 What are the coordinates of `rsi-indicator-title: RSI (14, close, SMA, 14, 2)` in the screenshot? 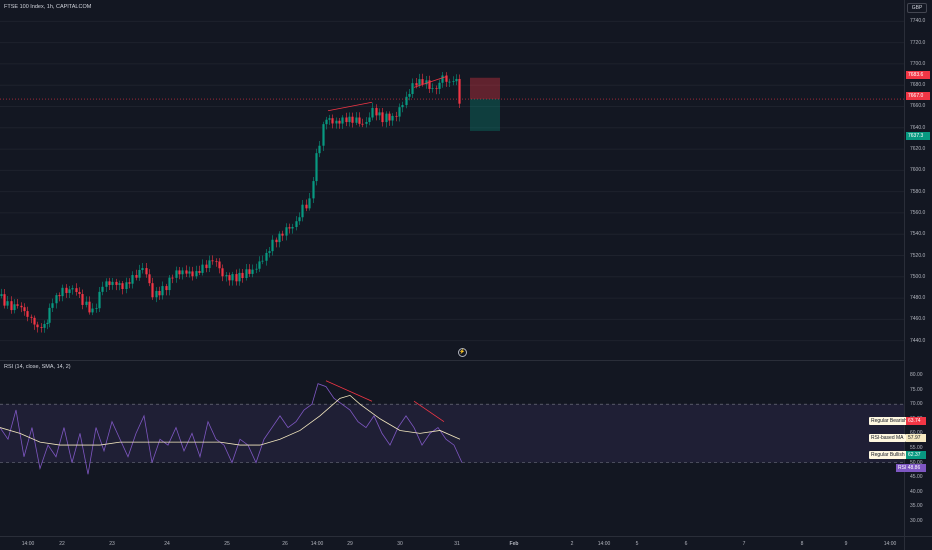 It's located at (37, 367).